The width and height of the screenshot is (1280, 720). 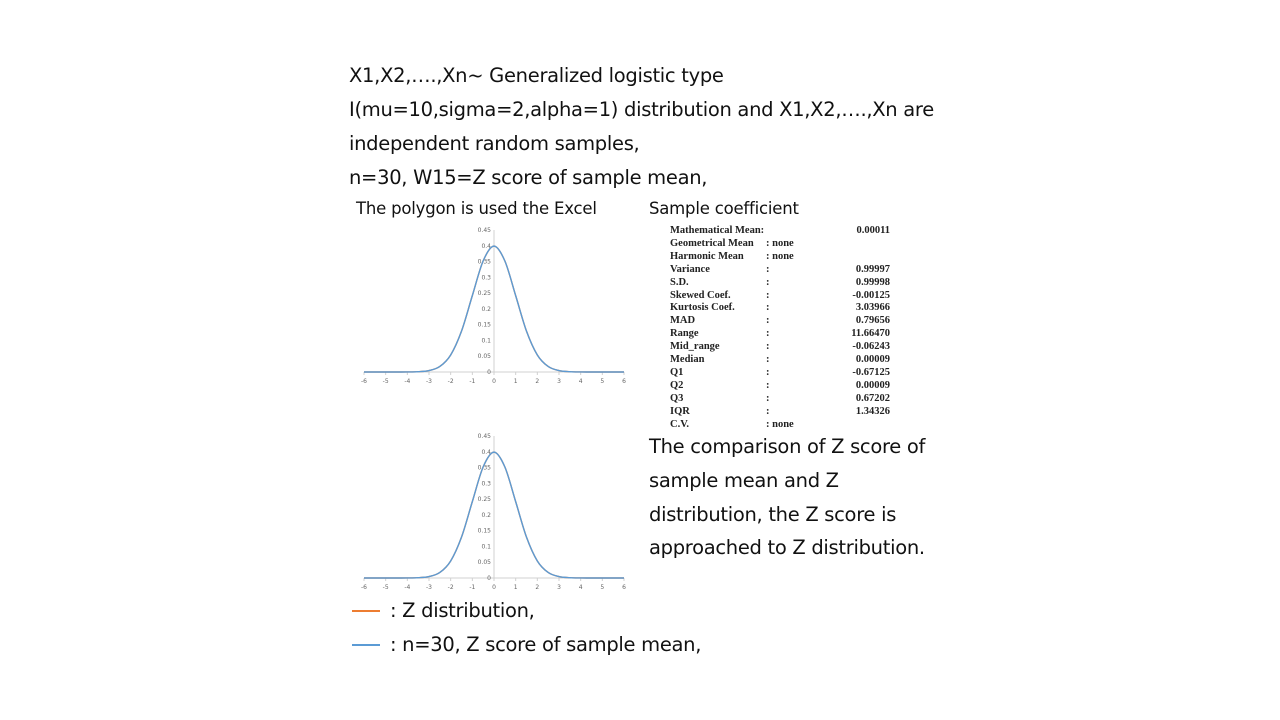 What do you see at coordinates (680, 411) in the screenshot?
I see `stat-label: IQR` at bounding box center [680, 411].